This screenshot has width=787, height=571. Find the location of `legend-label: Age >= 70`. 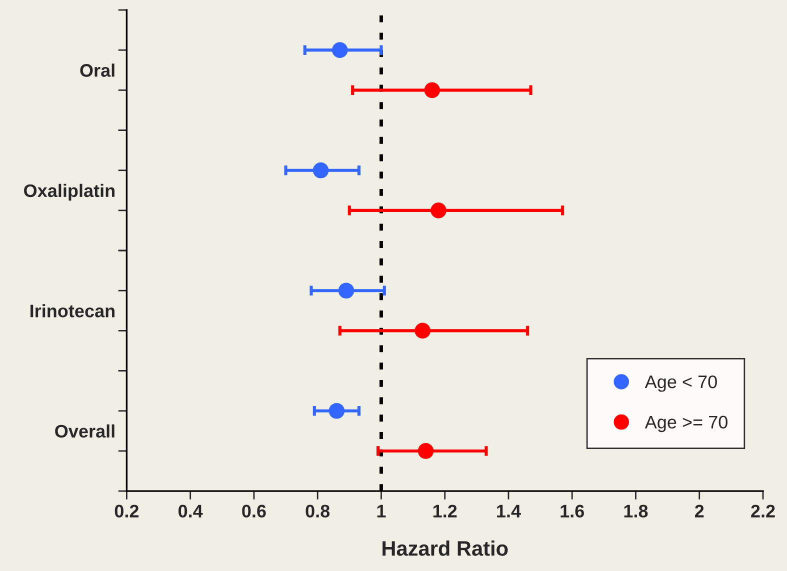

legend-label: Age >= 70 is located at coordinates (686, 424).